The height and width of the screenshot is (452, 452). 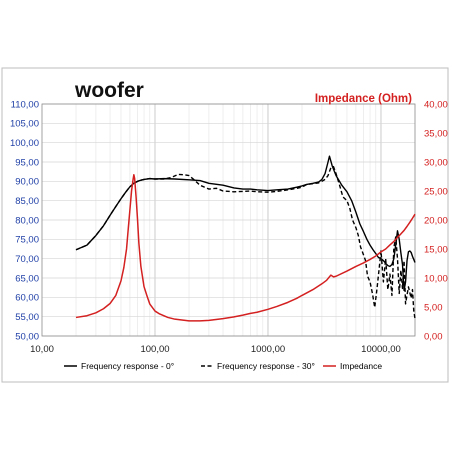 What do you see at coordinates (361, 366) in the screenshot?
I see `legend-label-impedance: Impedance` at bounding box center [361, 366].